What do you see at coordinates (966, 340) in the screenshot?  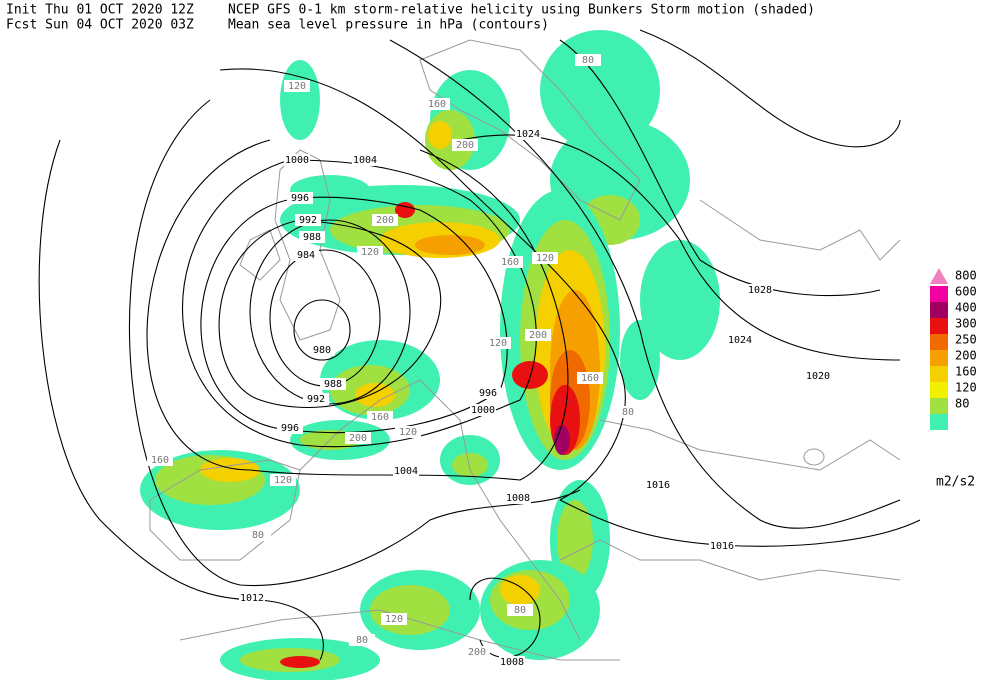 I see `legend-label: 250` at bounding box center [966, 340].